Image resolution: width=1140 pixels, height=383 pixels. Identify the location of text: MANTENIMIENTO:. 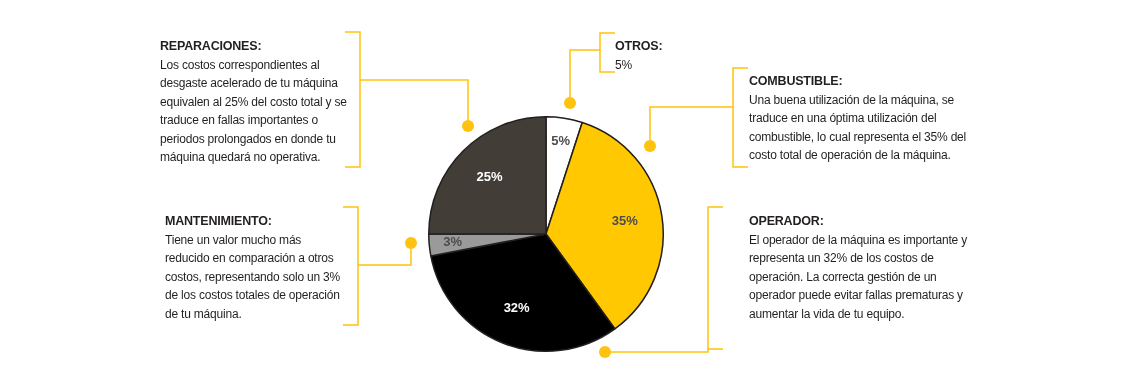
(219, 221).